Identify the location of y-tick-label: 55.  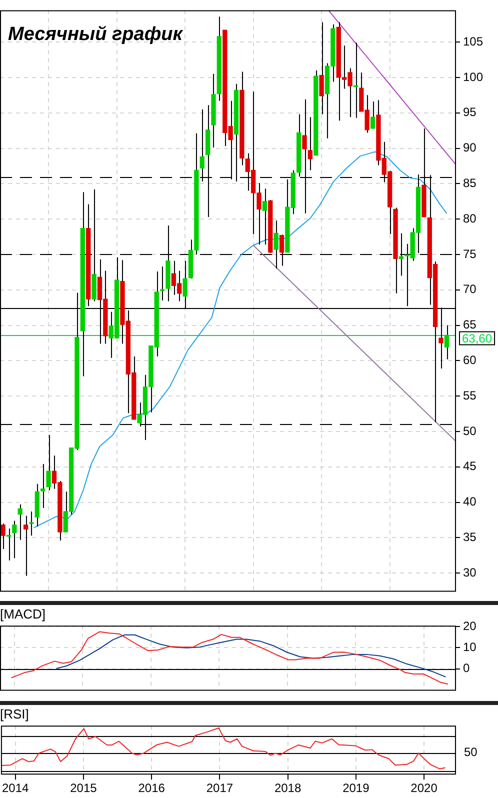
(470, 395).